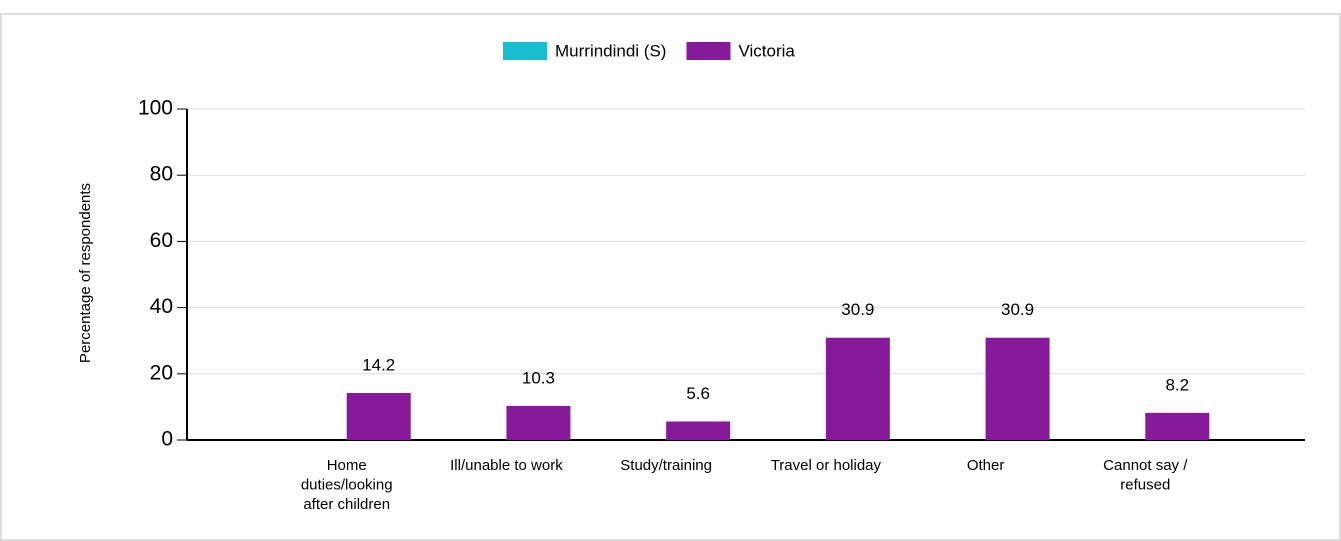 This screenshot has width=1341, height=541. What do you see at coordinates (378, 364) in the screenshot?
I see `data-label: 14.2` at bounding box center [378, 364].